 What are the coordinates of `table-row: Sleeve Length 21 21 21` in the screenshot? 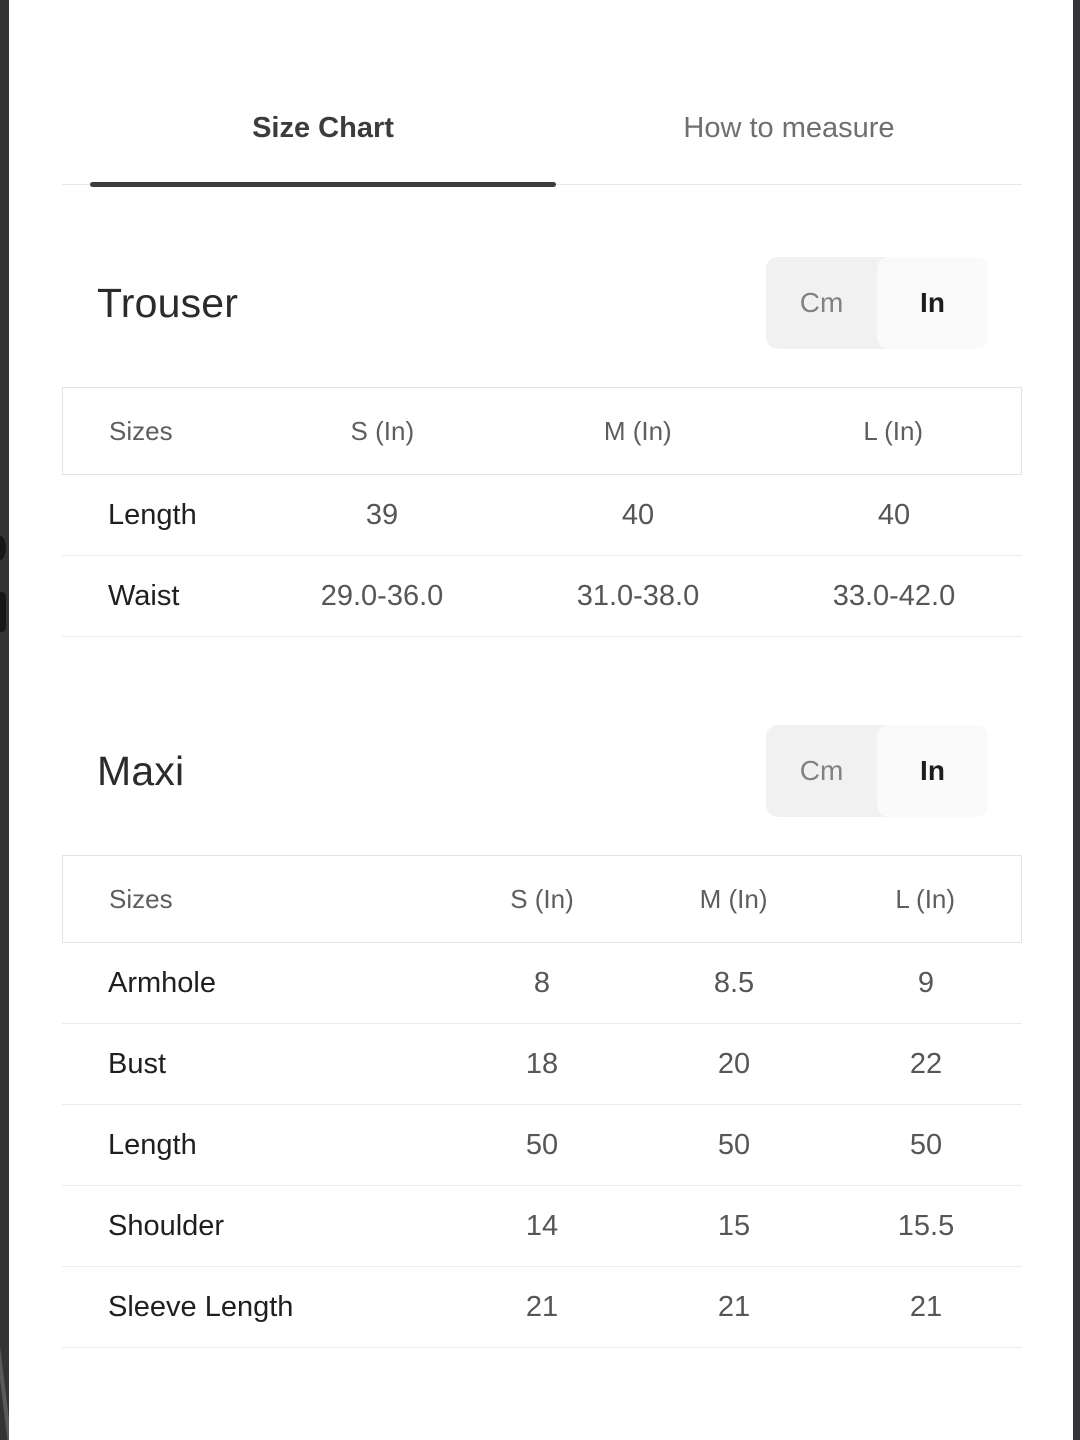 It's located at (542, 1307).